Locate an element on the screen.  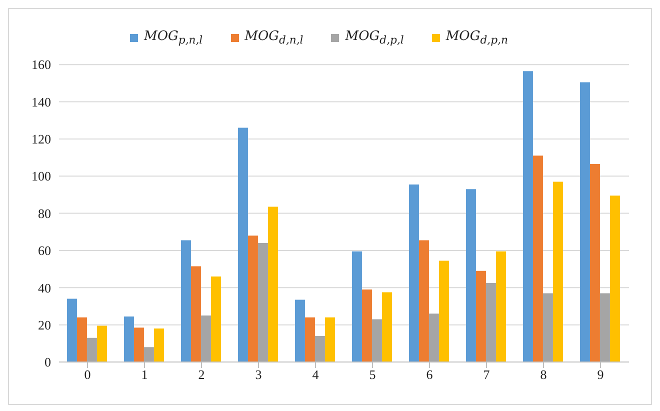
y-tick-label: 160 is located at coordinates (41, 64).